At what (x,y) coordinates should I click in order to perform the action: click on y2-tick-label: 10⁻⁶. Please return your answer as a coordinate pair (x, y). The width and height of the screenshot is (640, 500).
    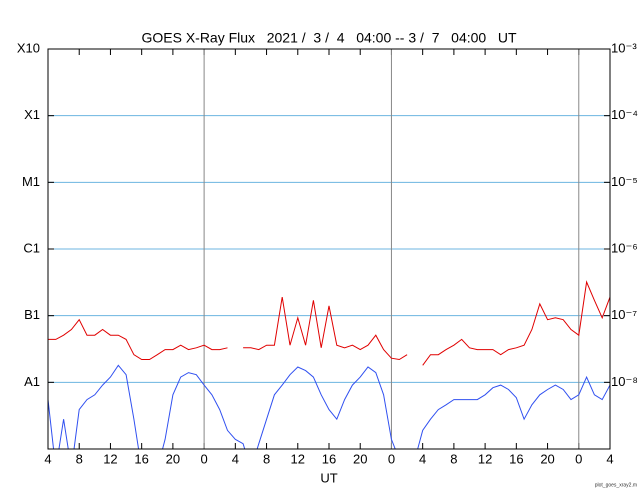
    Looking at the image, I should click on (624, 247).